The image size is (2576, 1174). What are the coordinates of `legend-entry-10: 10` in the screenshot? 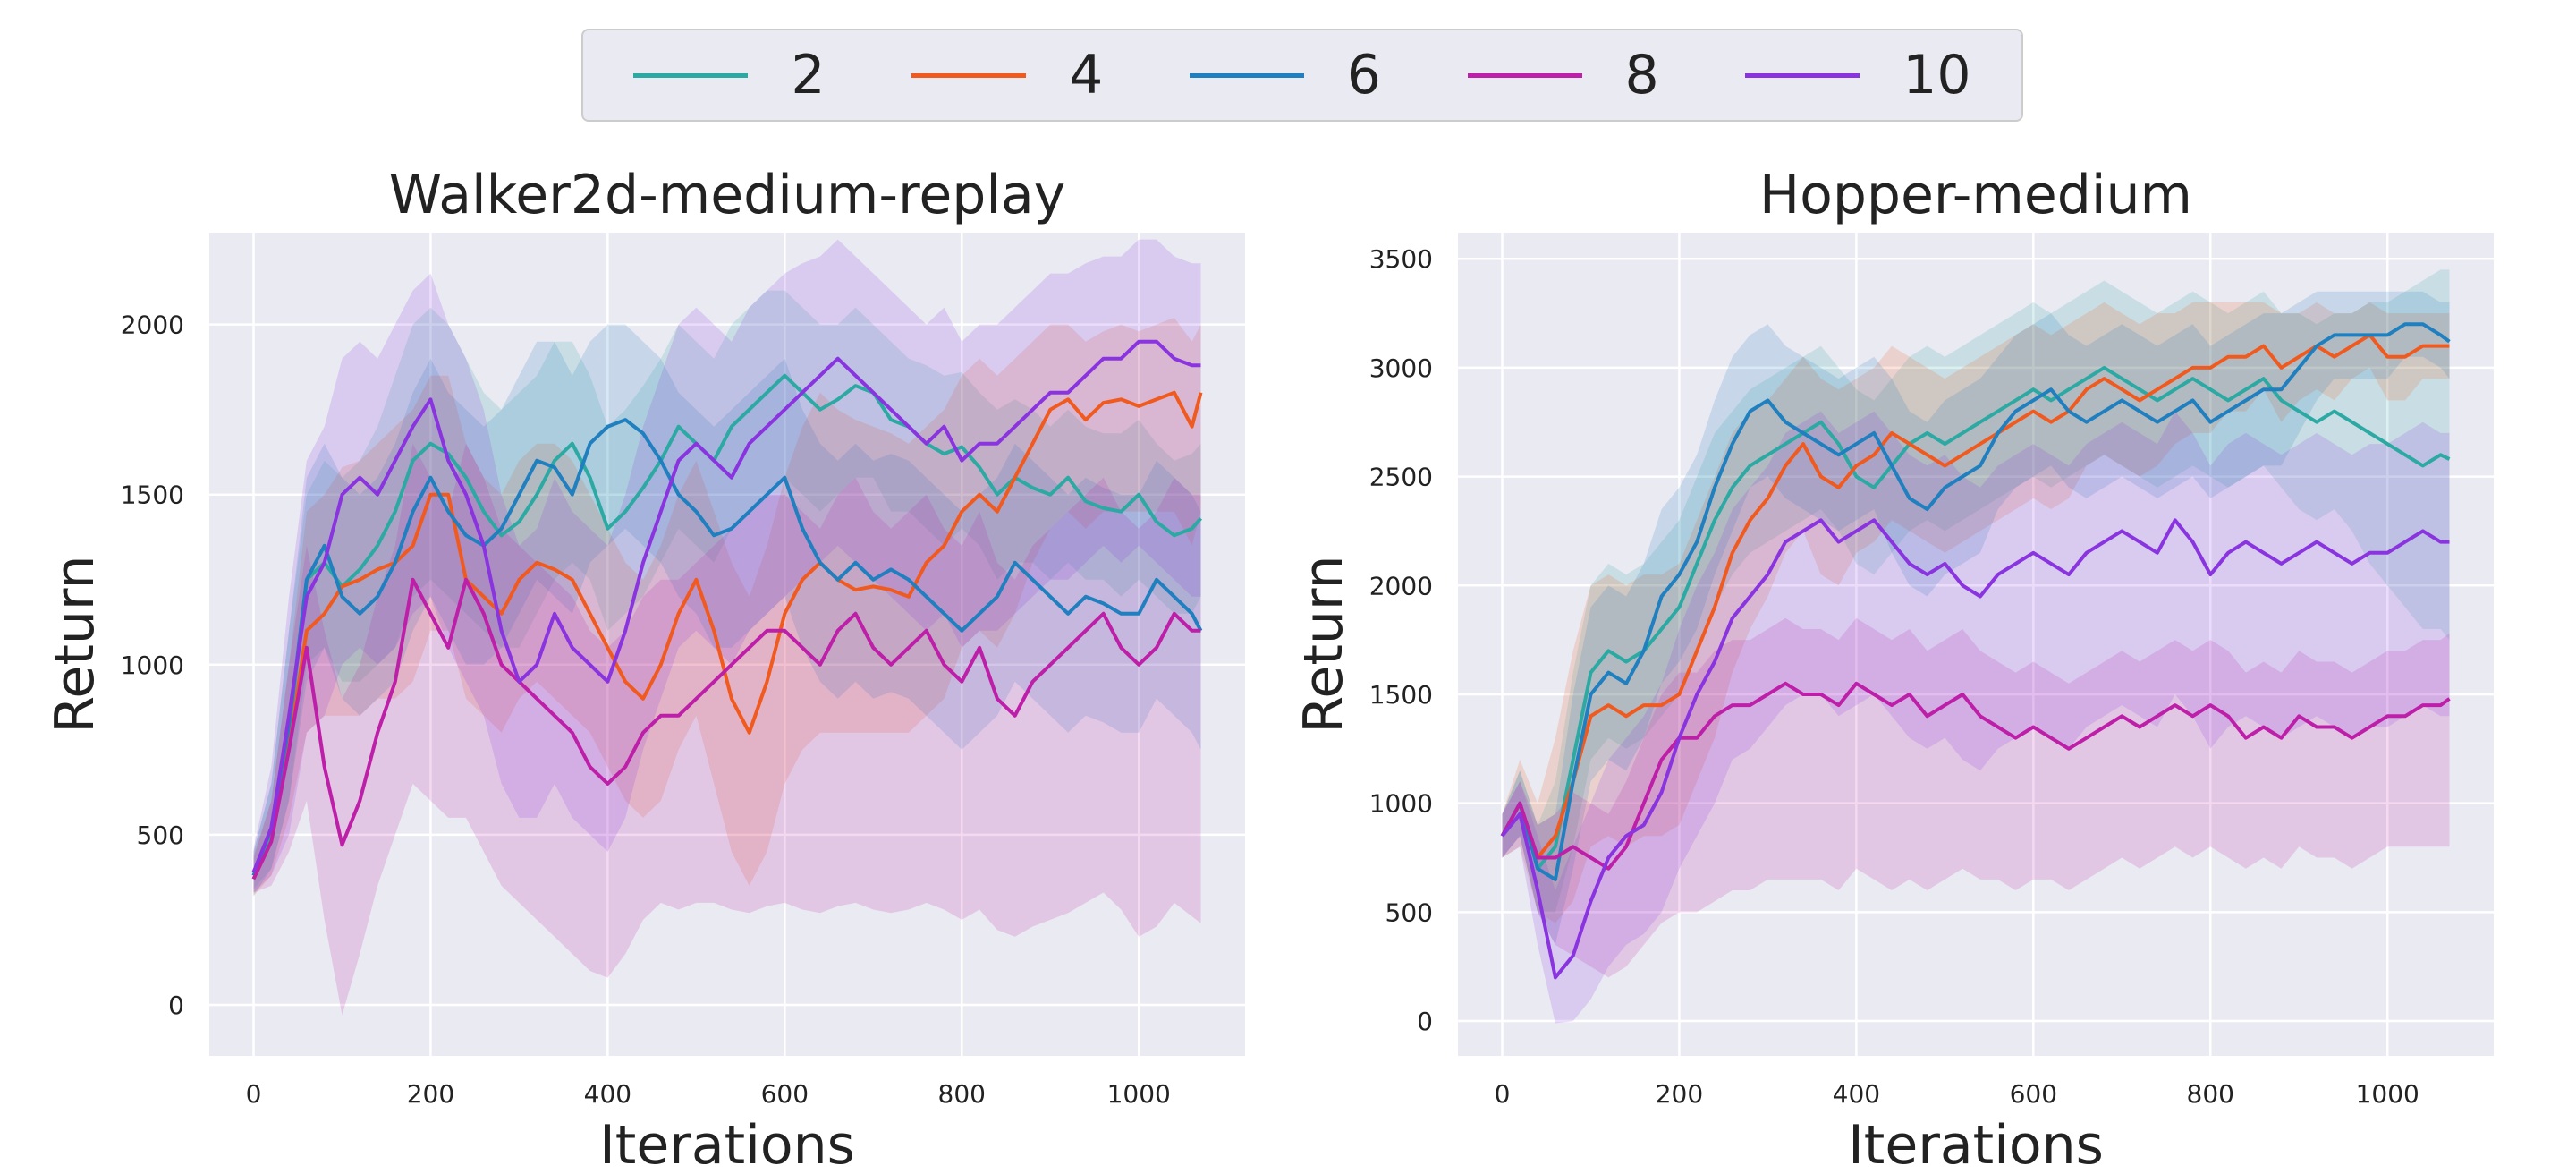 It's located at (1858, 75).